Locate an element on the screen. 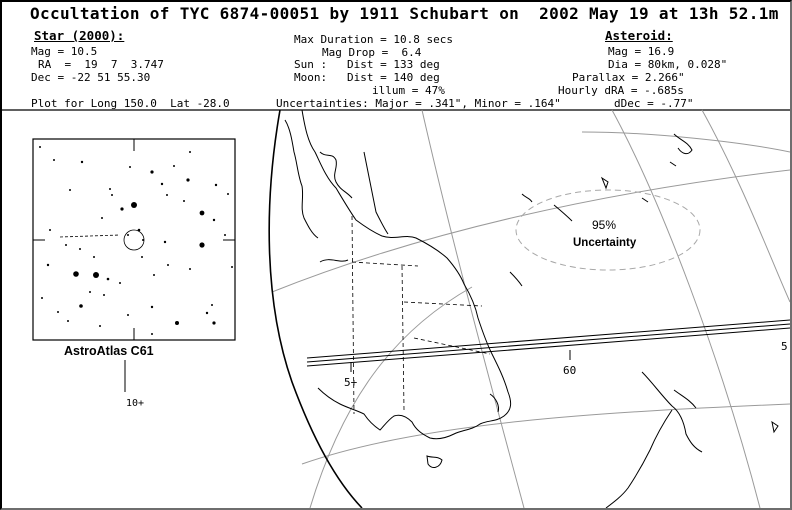  asteroid-hourly-dra: Hourly dRA = -.685s is located at coordinates (621, 90).